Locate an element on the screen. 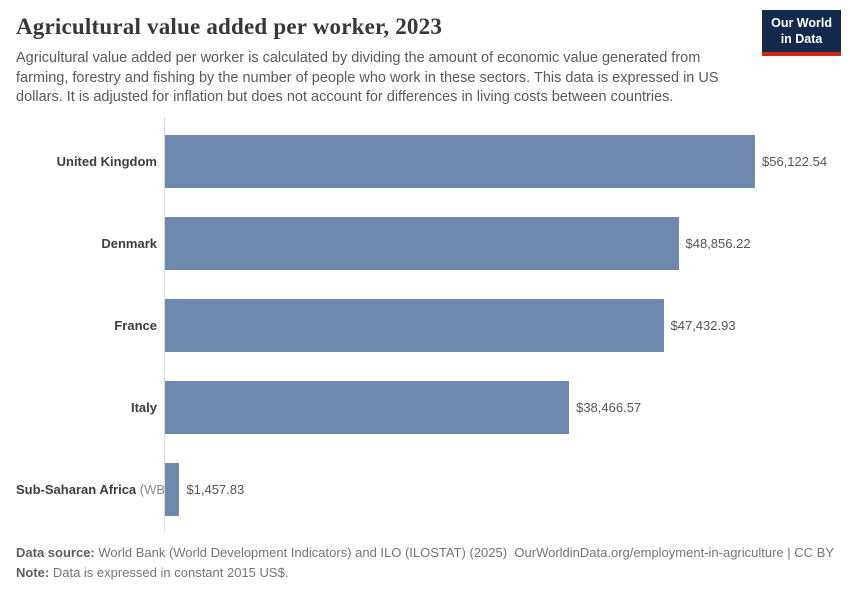  bar-value-label: $48,856.22 is located at coordinates (718, 243).